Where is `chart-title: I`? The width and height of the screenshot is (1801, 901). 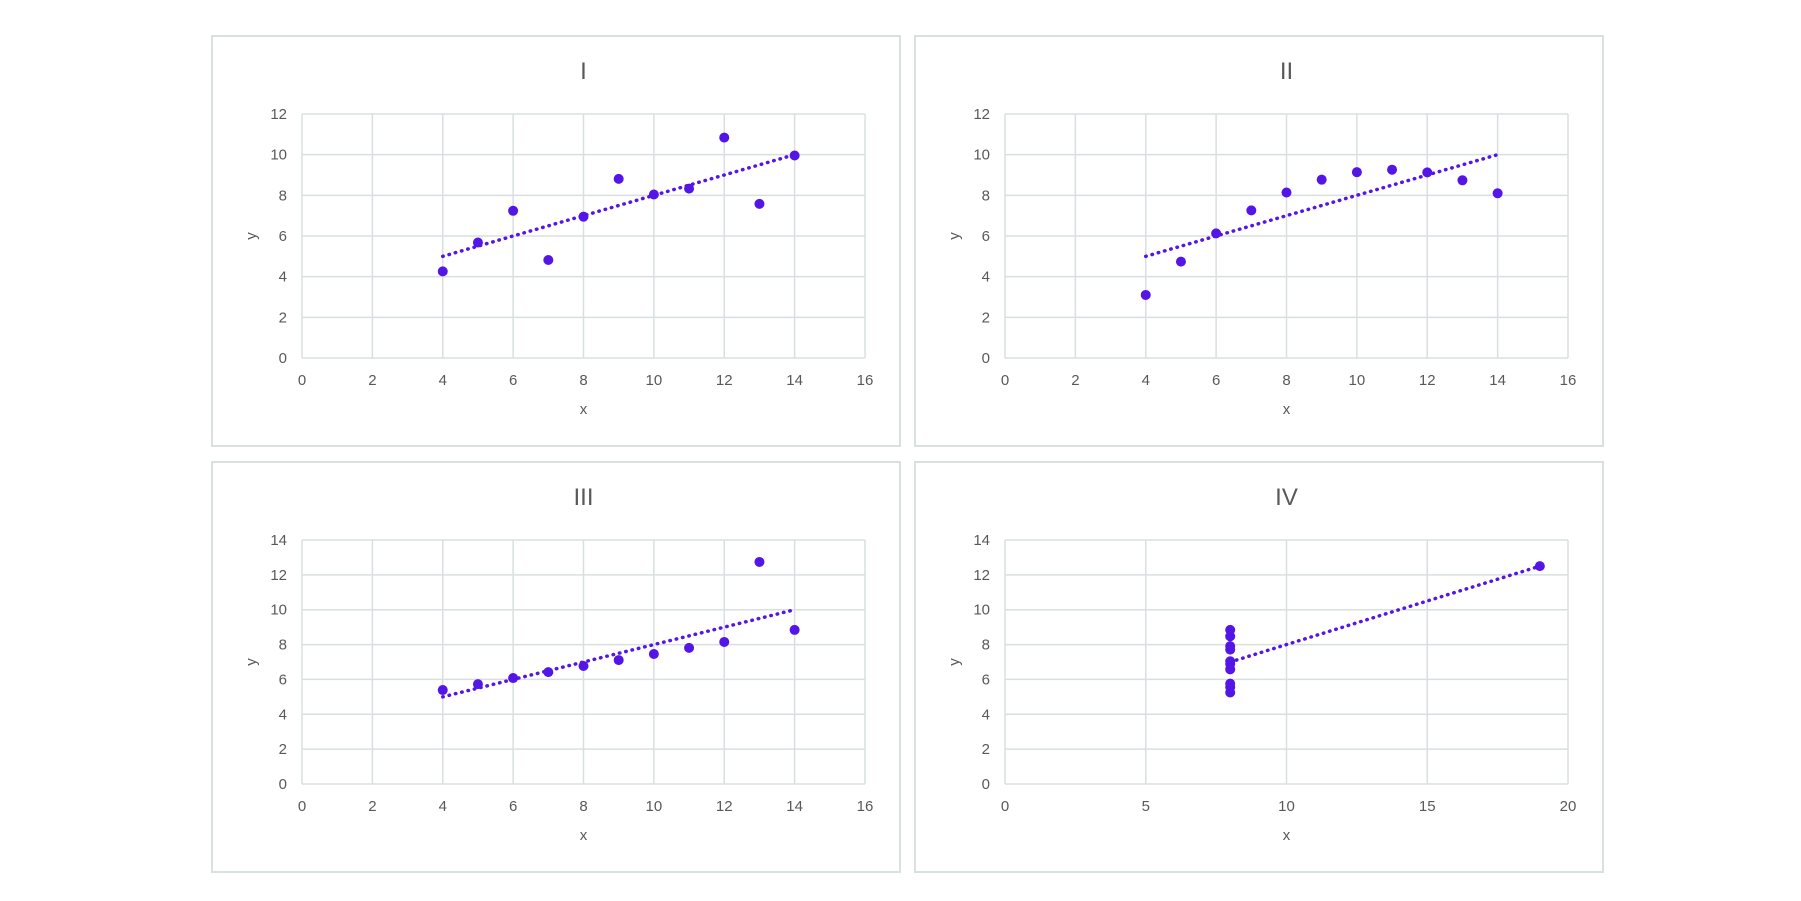 chart-title: I is located at coordinates (583, 71).